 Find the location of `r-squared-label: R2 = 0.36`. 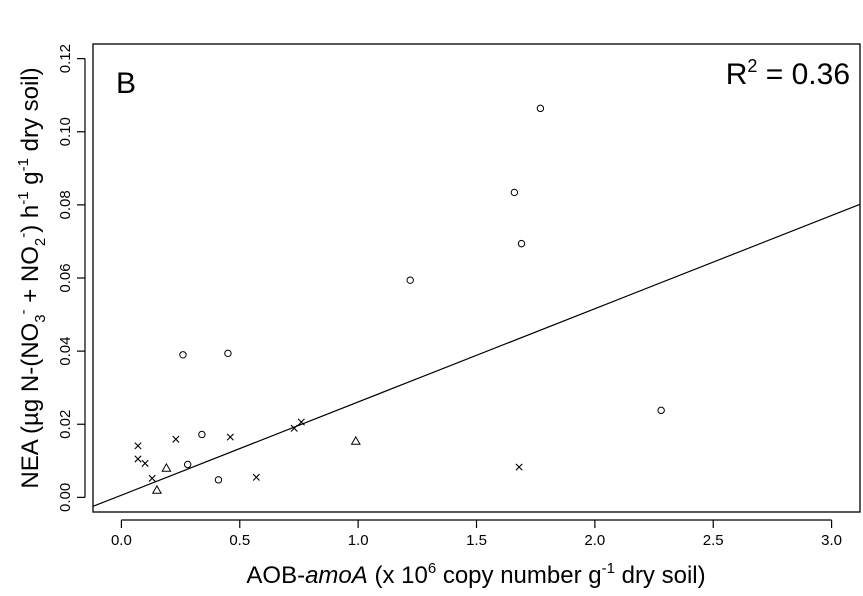

r-squared-label: R2 = 0.36 is located at coordinates (788, 73).